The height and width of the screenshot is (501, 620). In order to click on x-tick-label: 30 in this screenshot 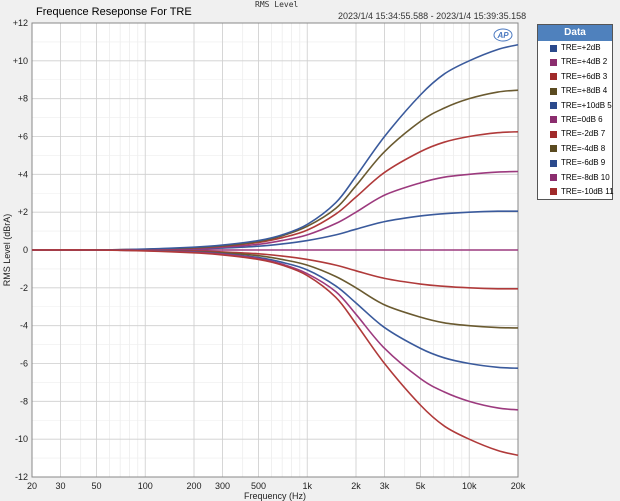, I will do `click(61, 486)`.